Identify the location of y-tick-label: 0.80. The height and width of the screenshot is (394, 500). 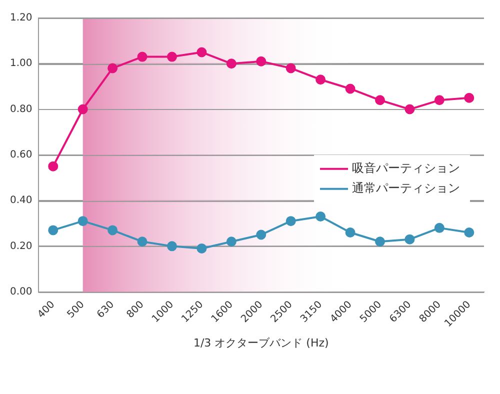
(21, 109).